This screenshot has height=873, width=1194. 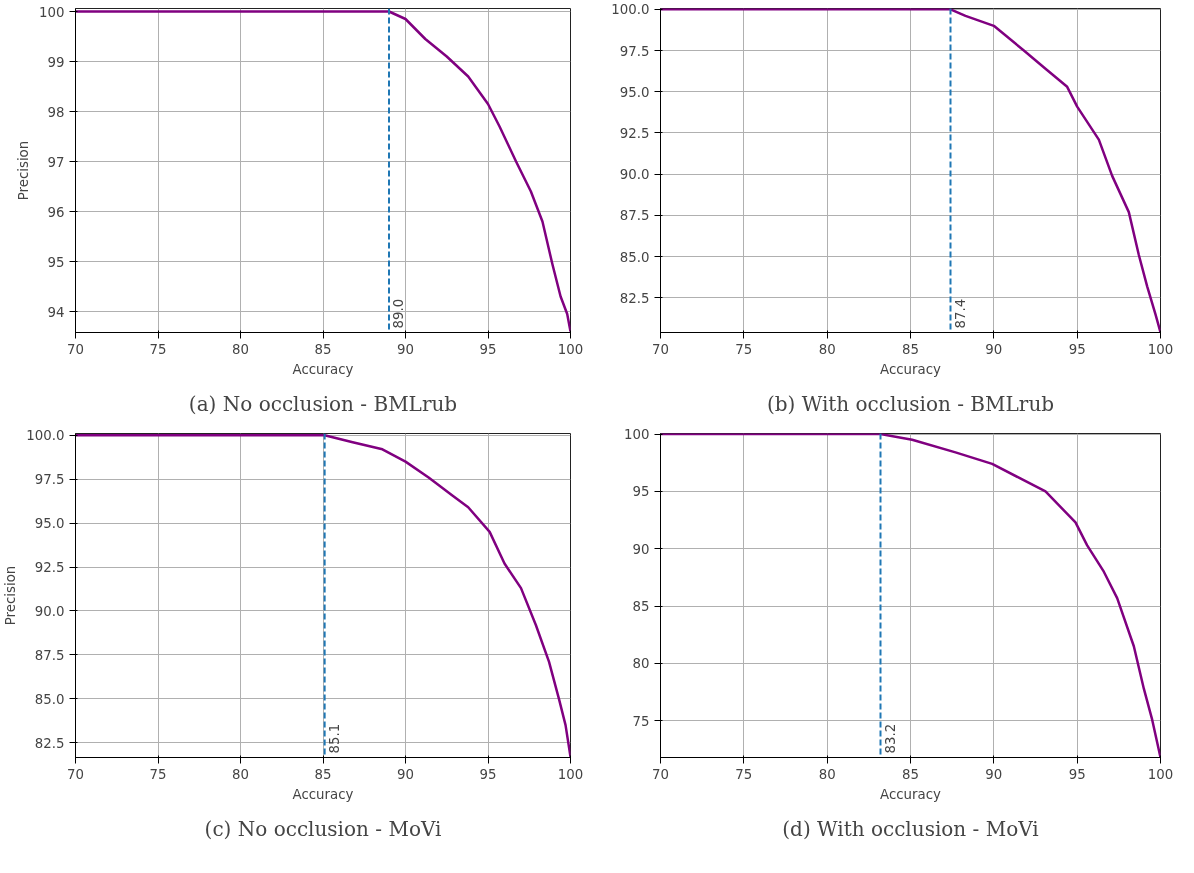 What do you see at coordinates (56, 212) in the screenshot?
I see `y-tick-label: 96` at bounding box center [56, 212].